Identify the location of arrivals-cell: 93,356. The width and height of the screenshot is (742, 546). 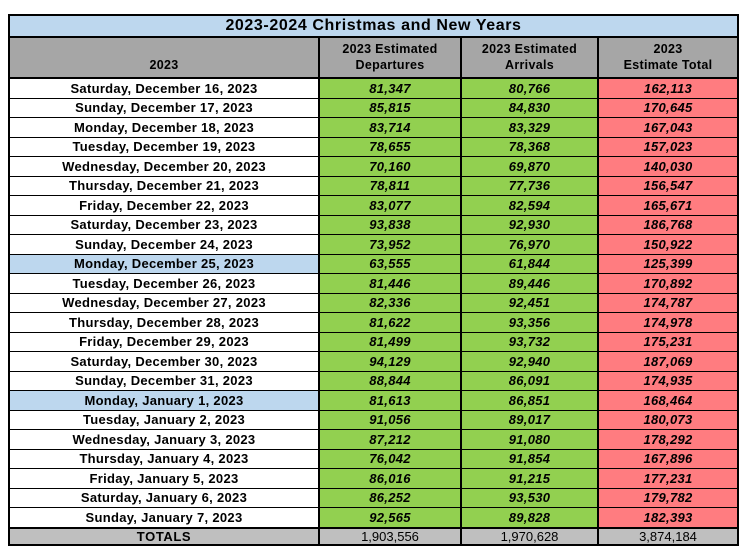
(529, 322).